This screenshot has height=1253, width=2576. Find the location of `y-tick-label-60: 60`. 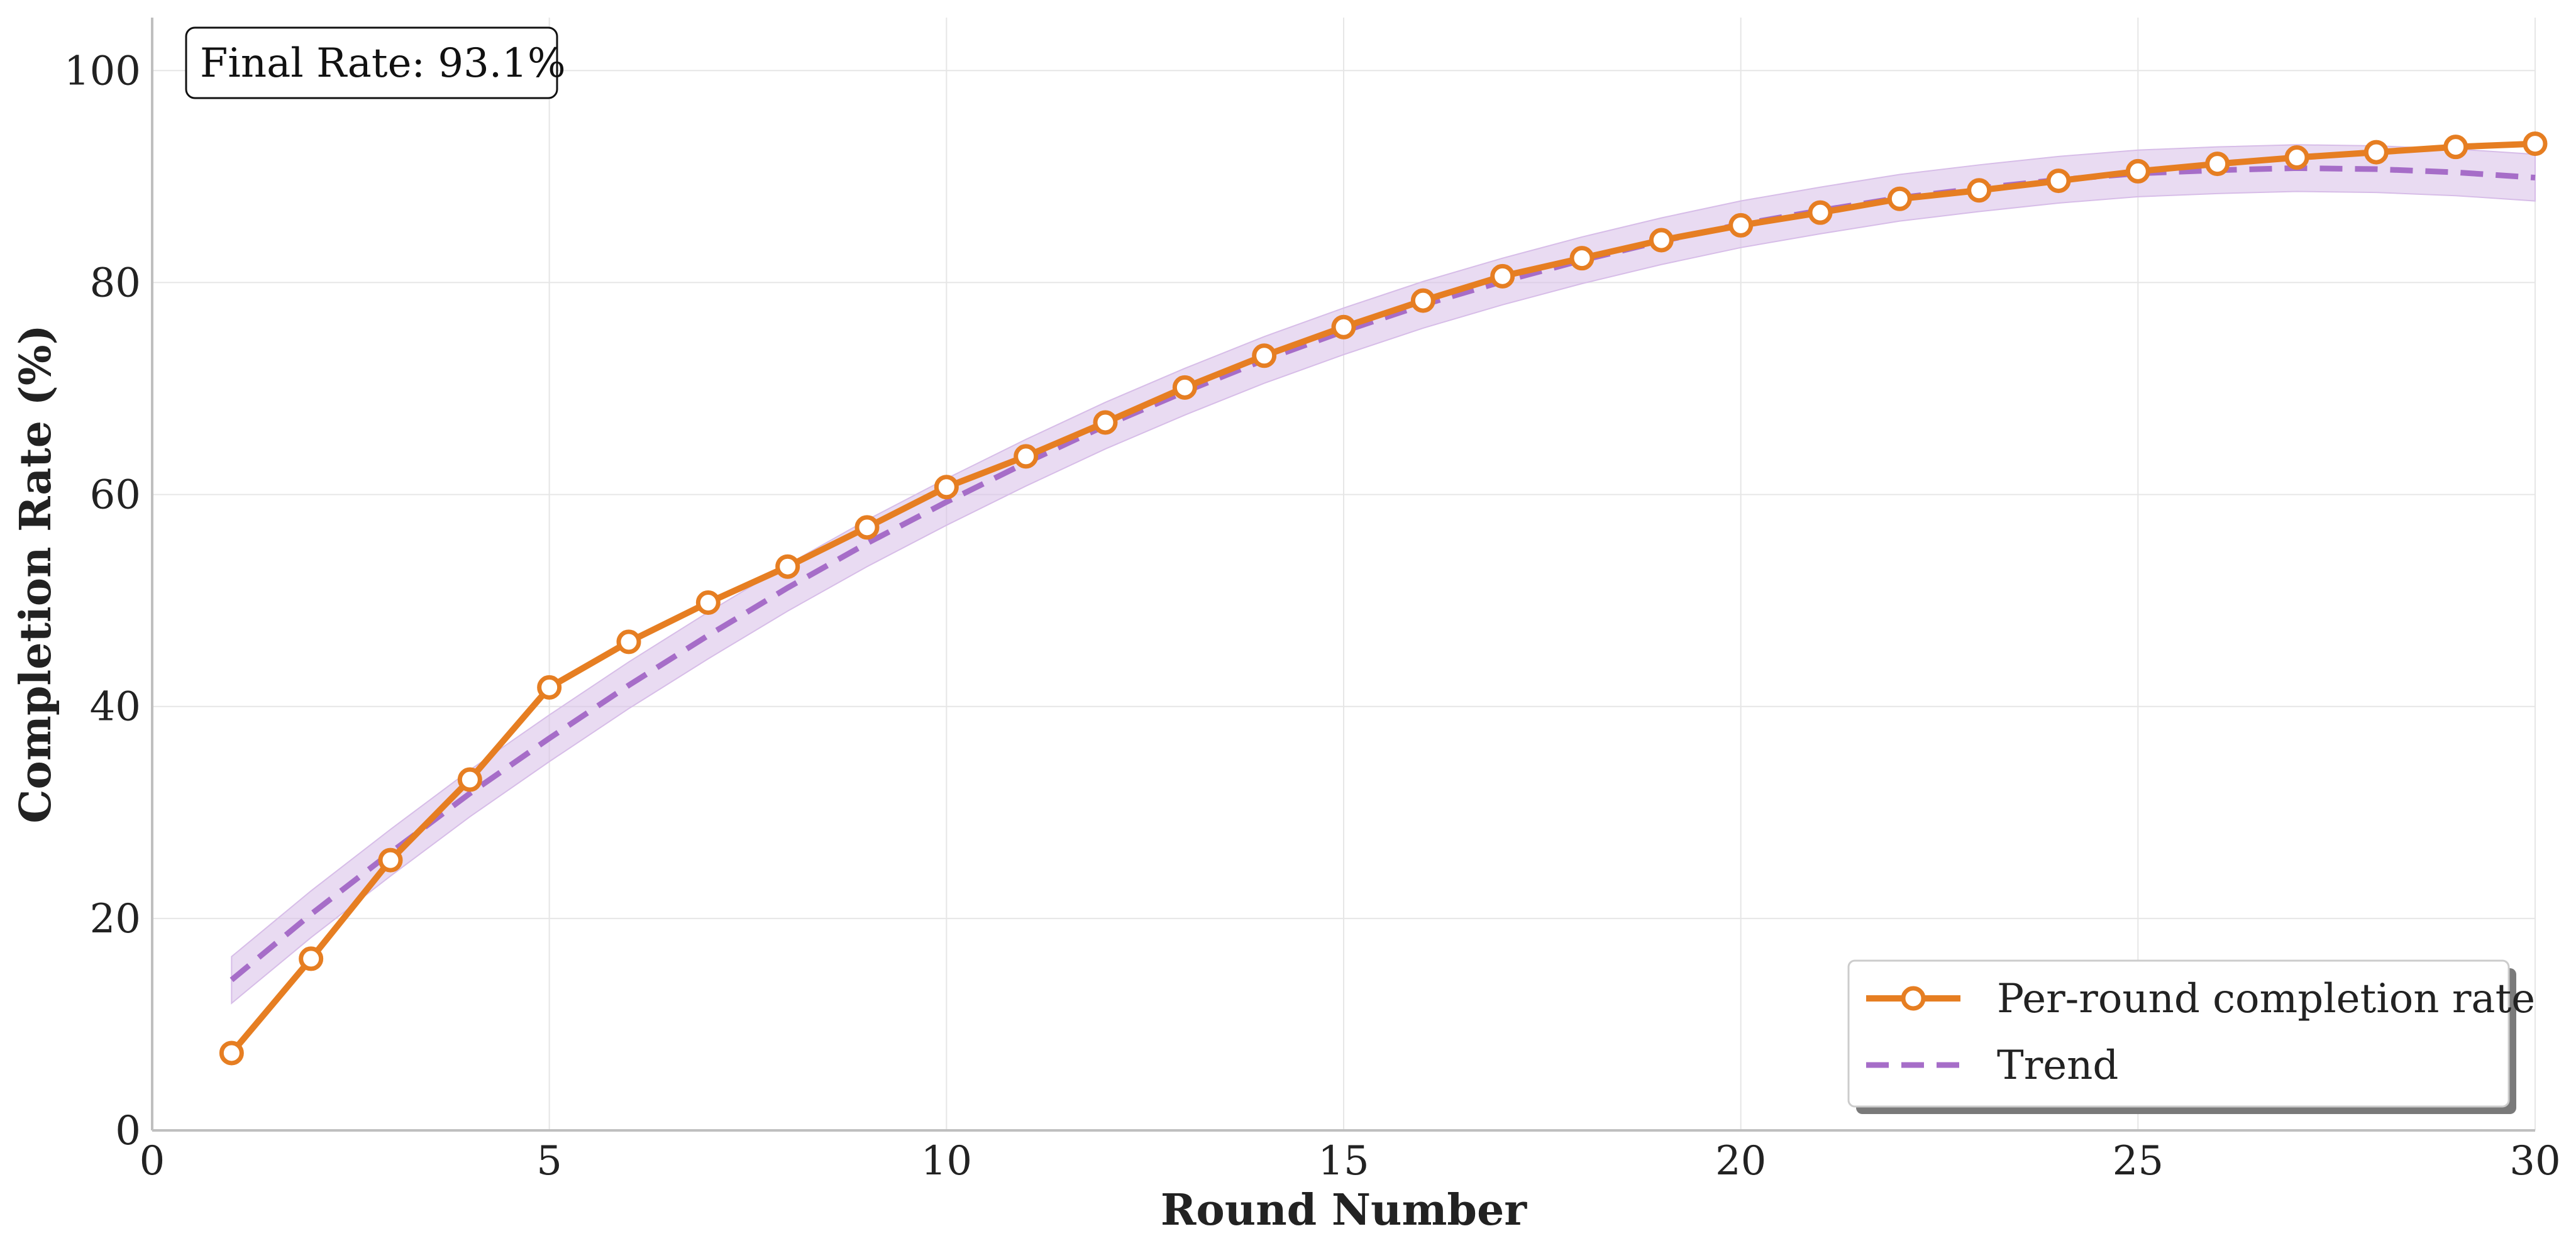

y-tick-label-60: 60 is located at coordinates (115, 495).